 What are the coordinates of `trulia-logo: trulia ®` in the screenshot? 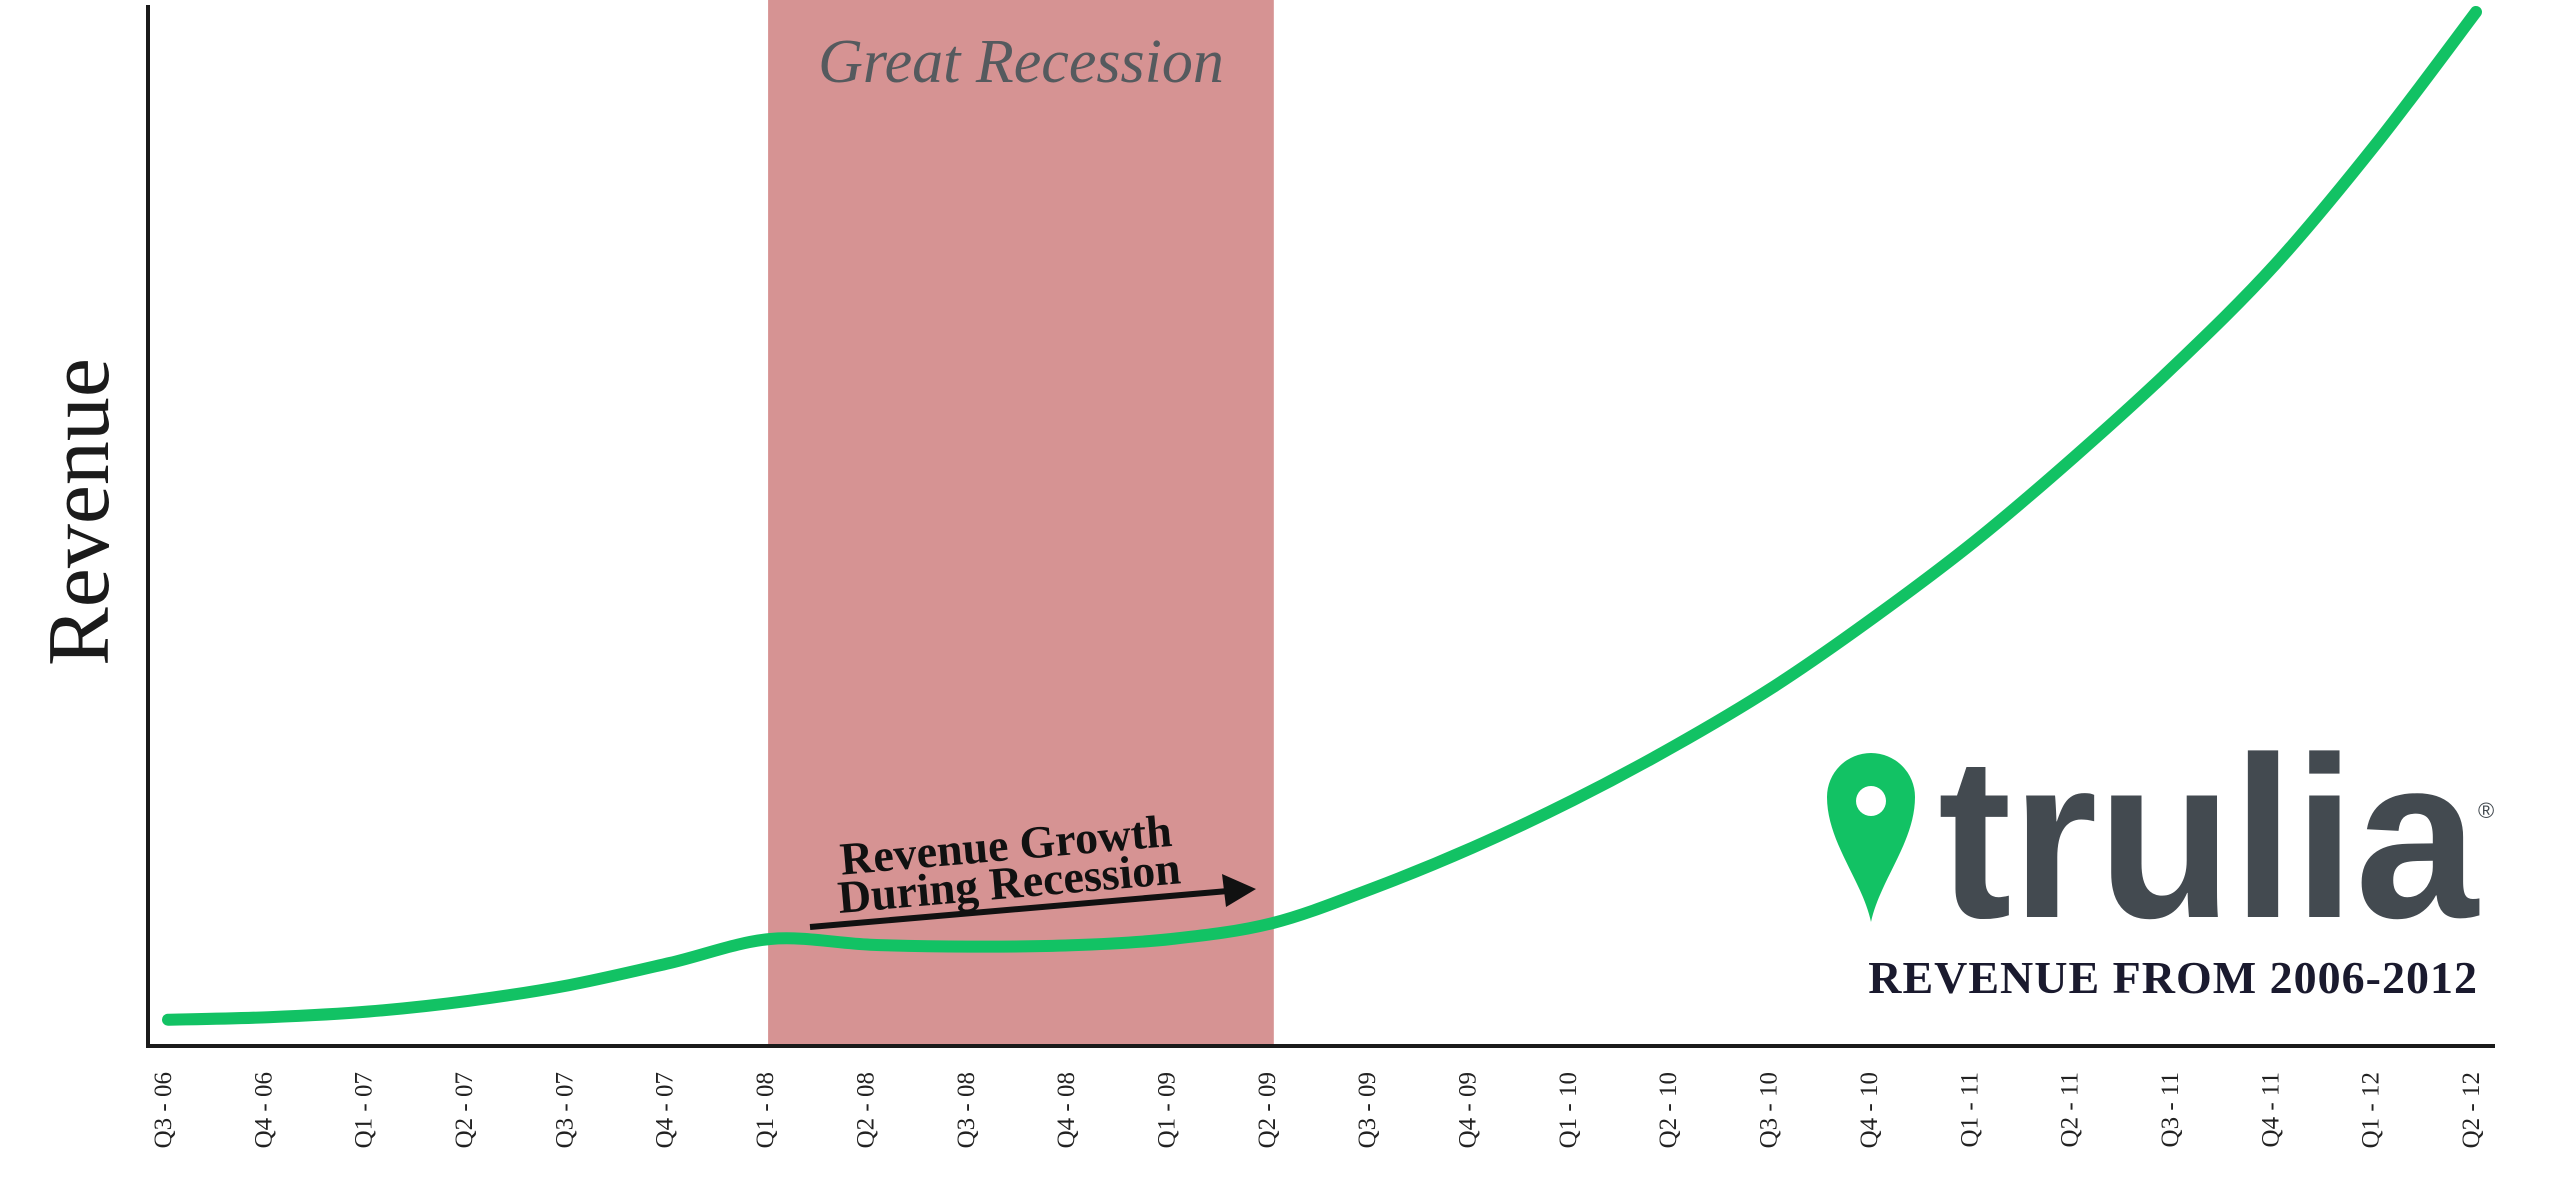 It's located at (2160, 837).